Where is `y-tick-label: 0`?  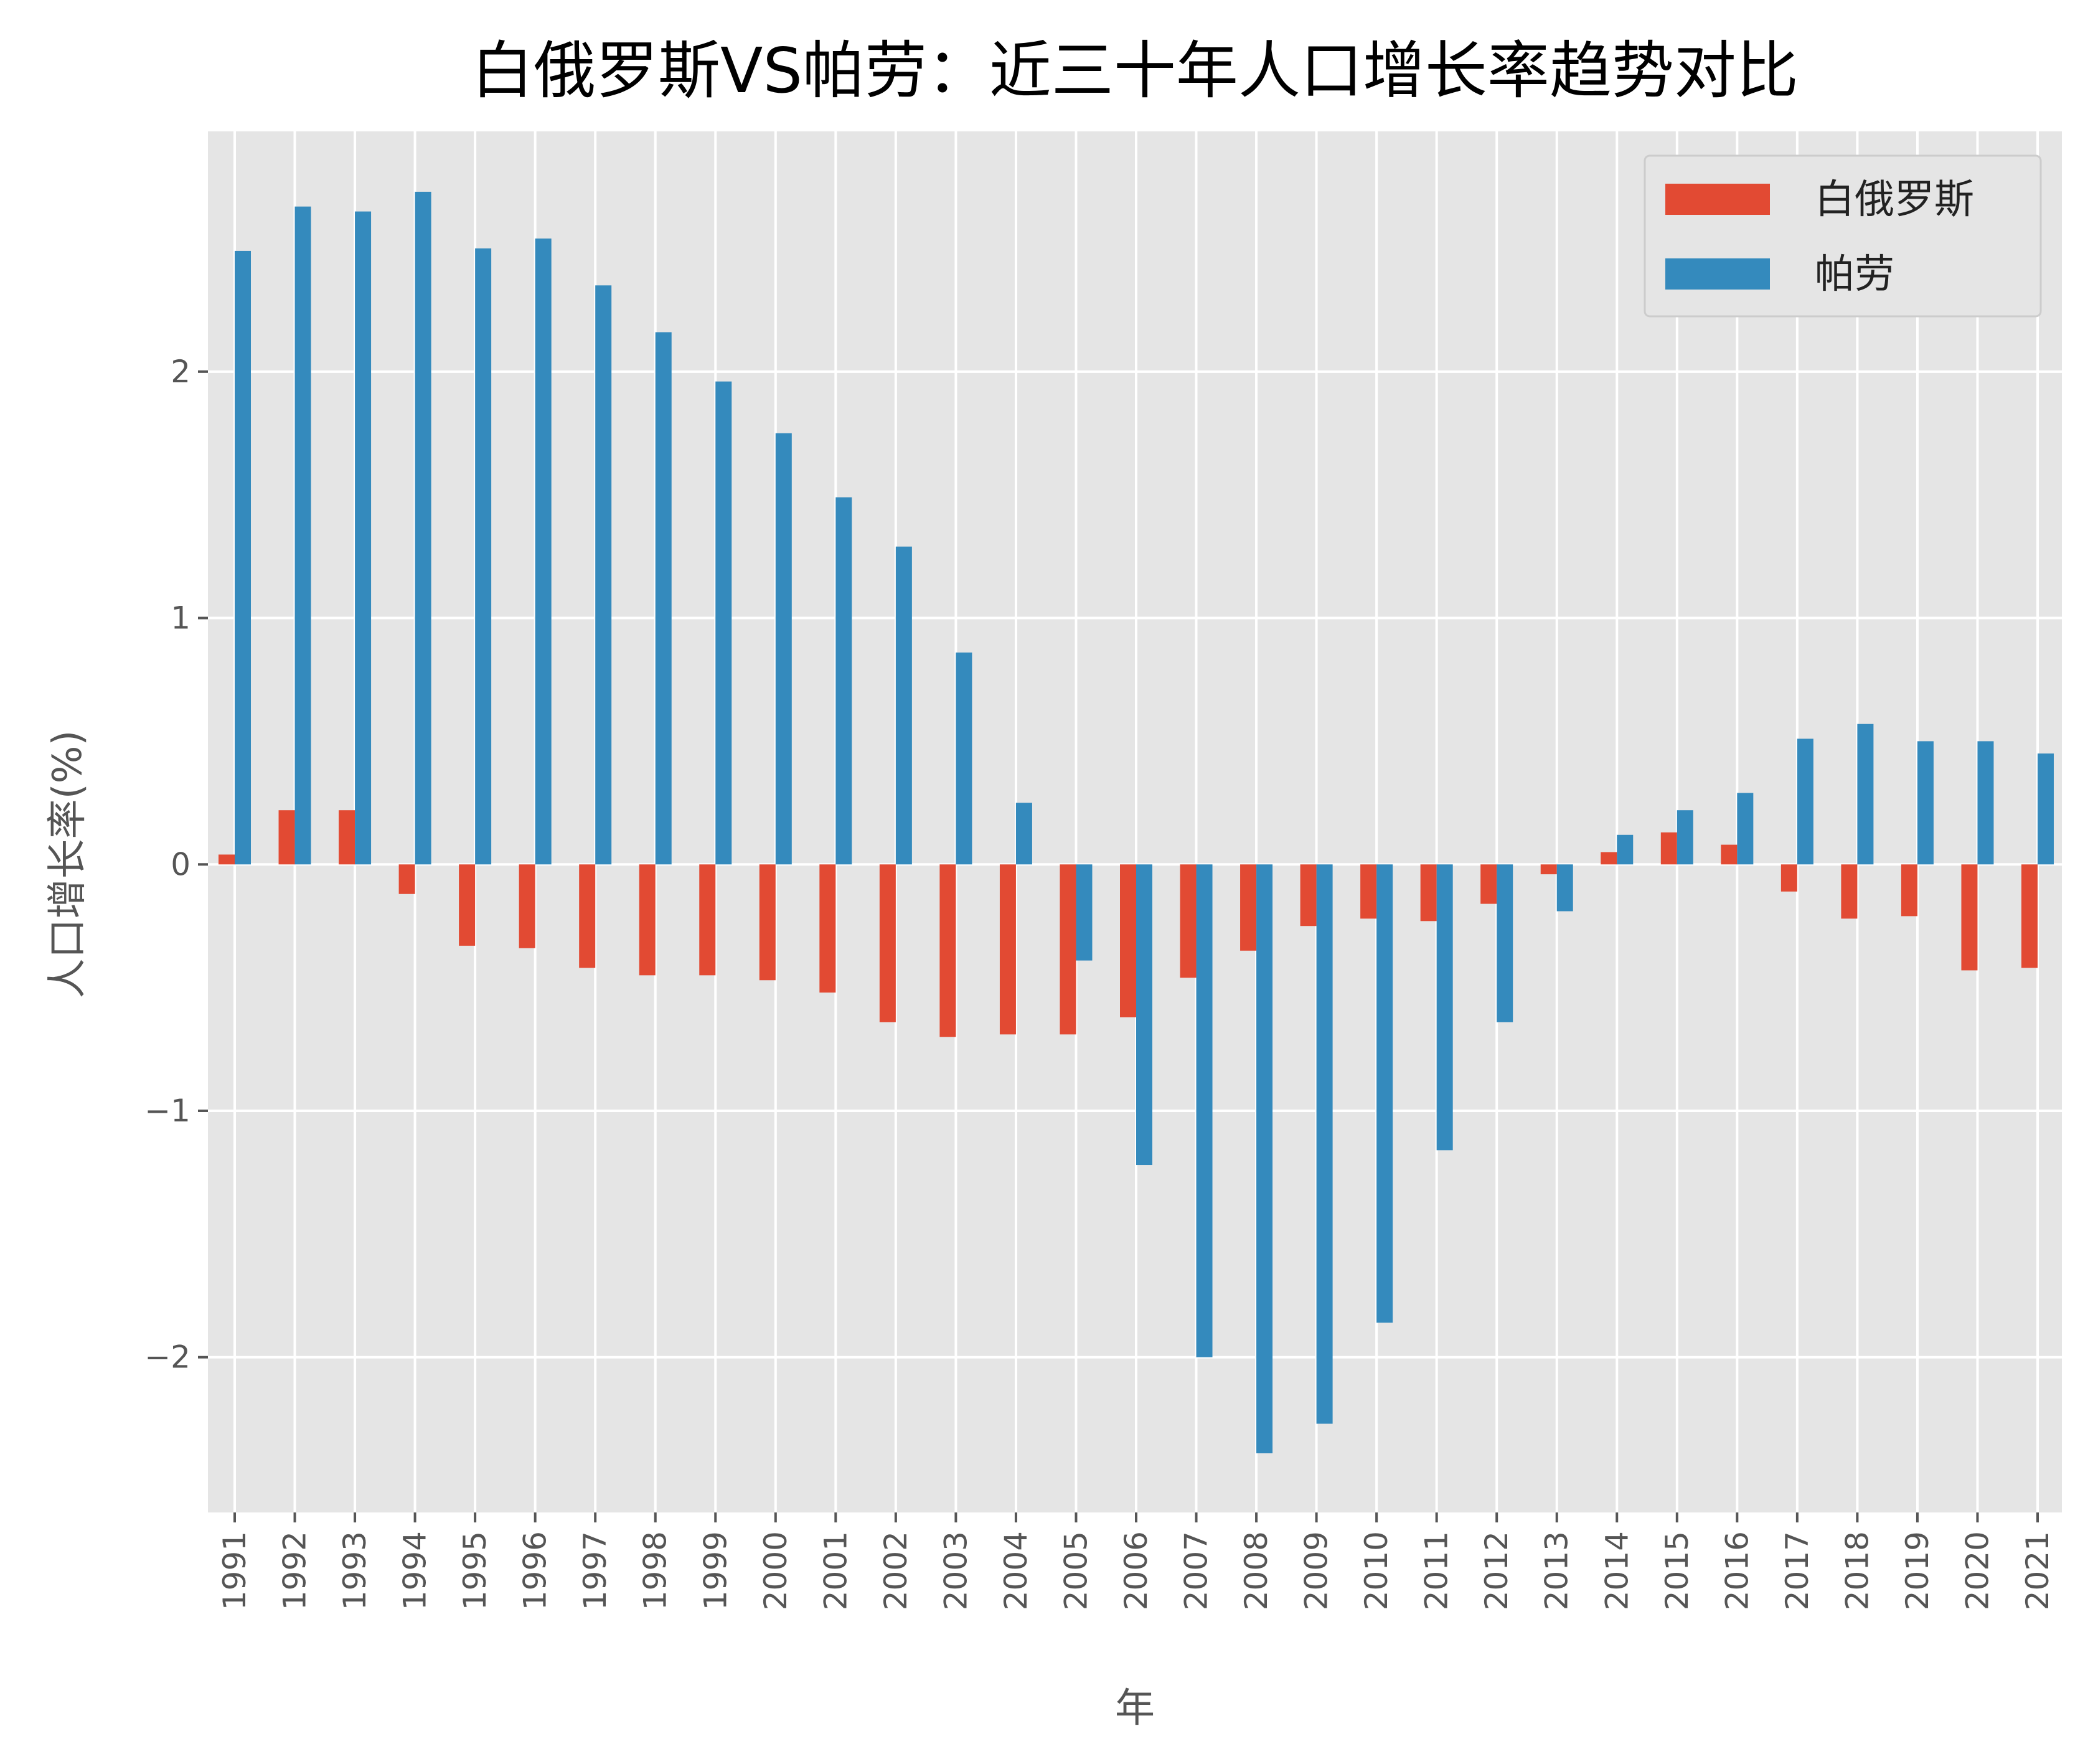
y-tick-label: 0 is located at coordinates (180, 864).